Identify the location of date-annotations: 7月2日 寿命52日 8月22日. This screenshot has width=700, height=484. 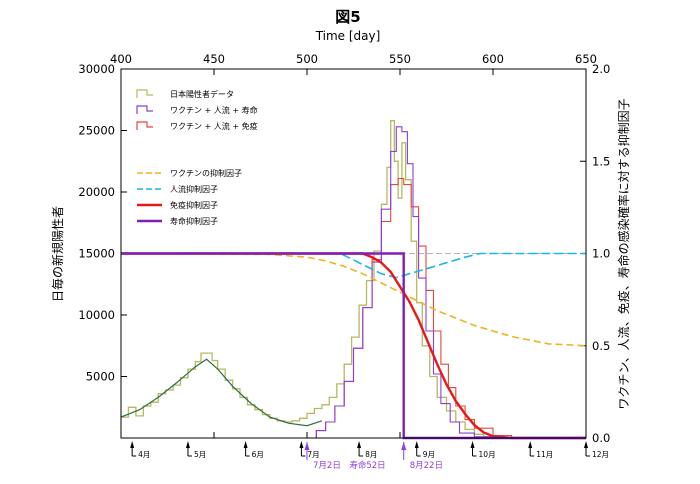
(373, 456).